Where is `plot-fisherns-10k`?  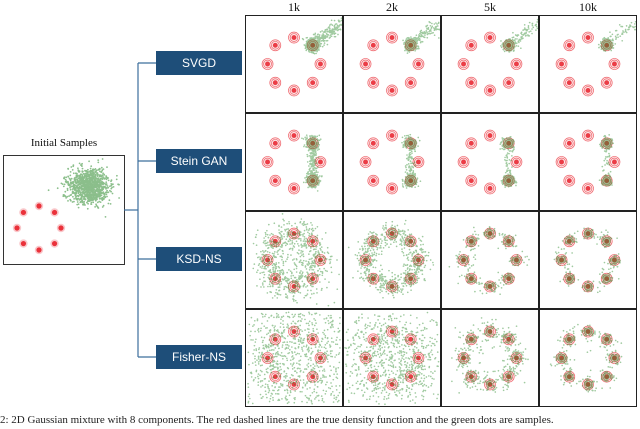
plot-fisherns-10k is located at coordinates (588, 358).